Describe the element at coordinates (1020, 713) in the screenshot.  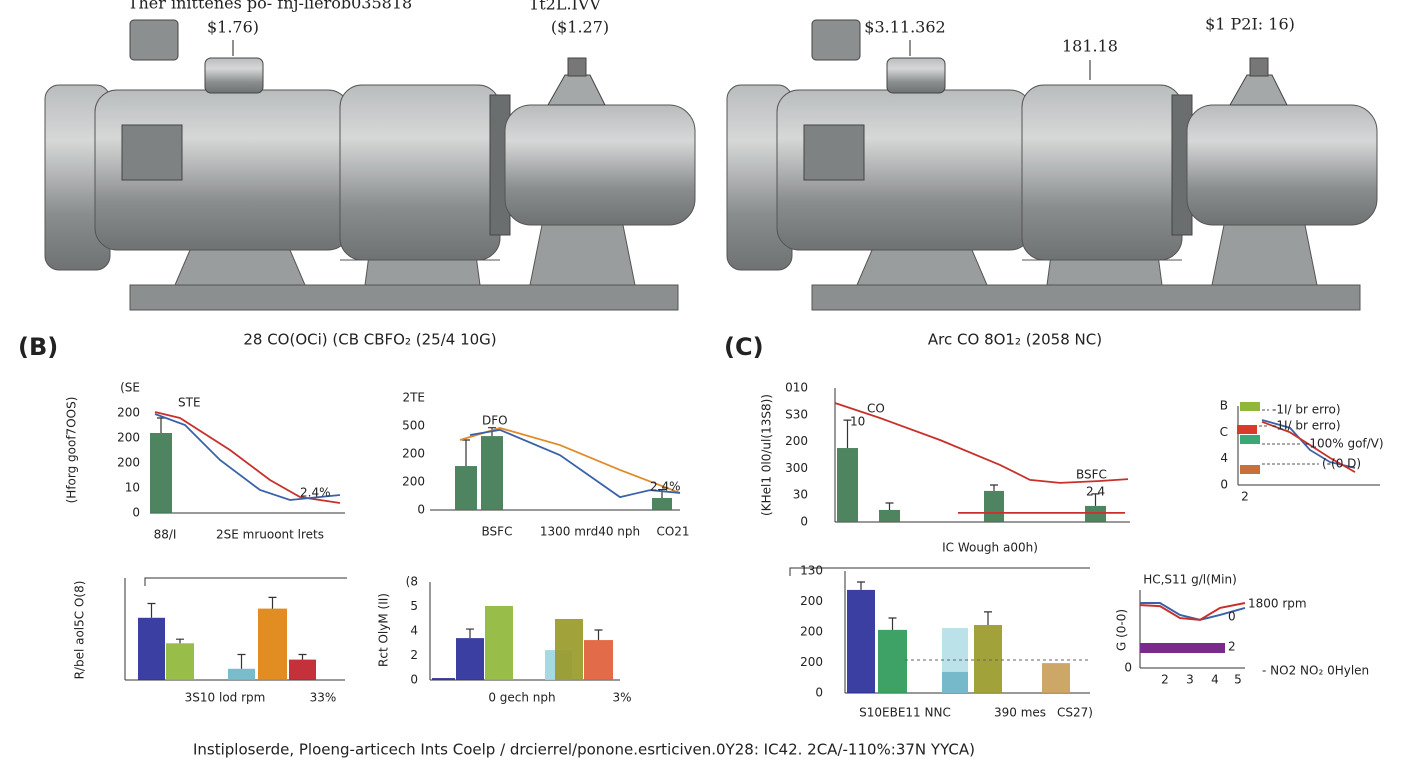
I see `x-axis-label: 390 mes` at that location.